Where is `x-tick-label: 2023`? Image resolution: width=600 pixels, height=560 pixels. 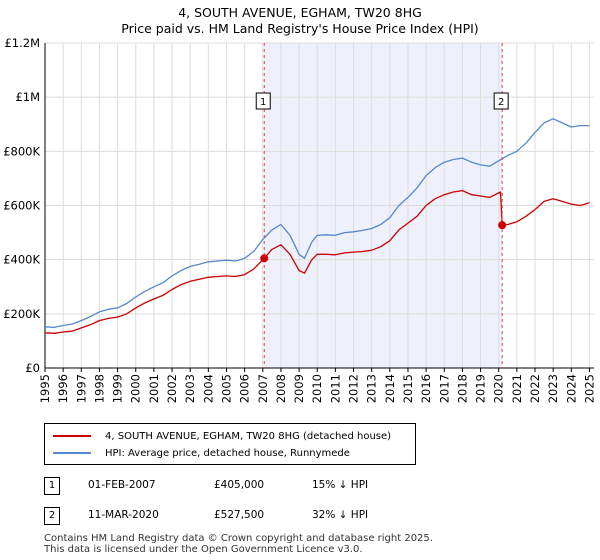 x-tick-label: 2023 is located at coordinates (553, 388).